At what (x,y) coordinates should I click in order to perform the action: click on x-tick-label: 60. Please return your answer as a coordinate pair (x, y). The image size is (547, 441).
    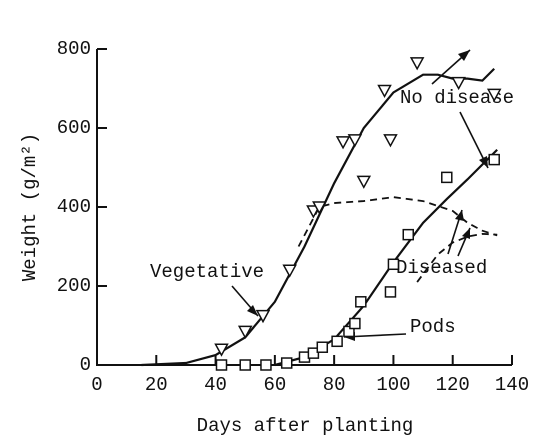
    Looking at the image, I should click on (274, 385).